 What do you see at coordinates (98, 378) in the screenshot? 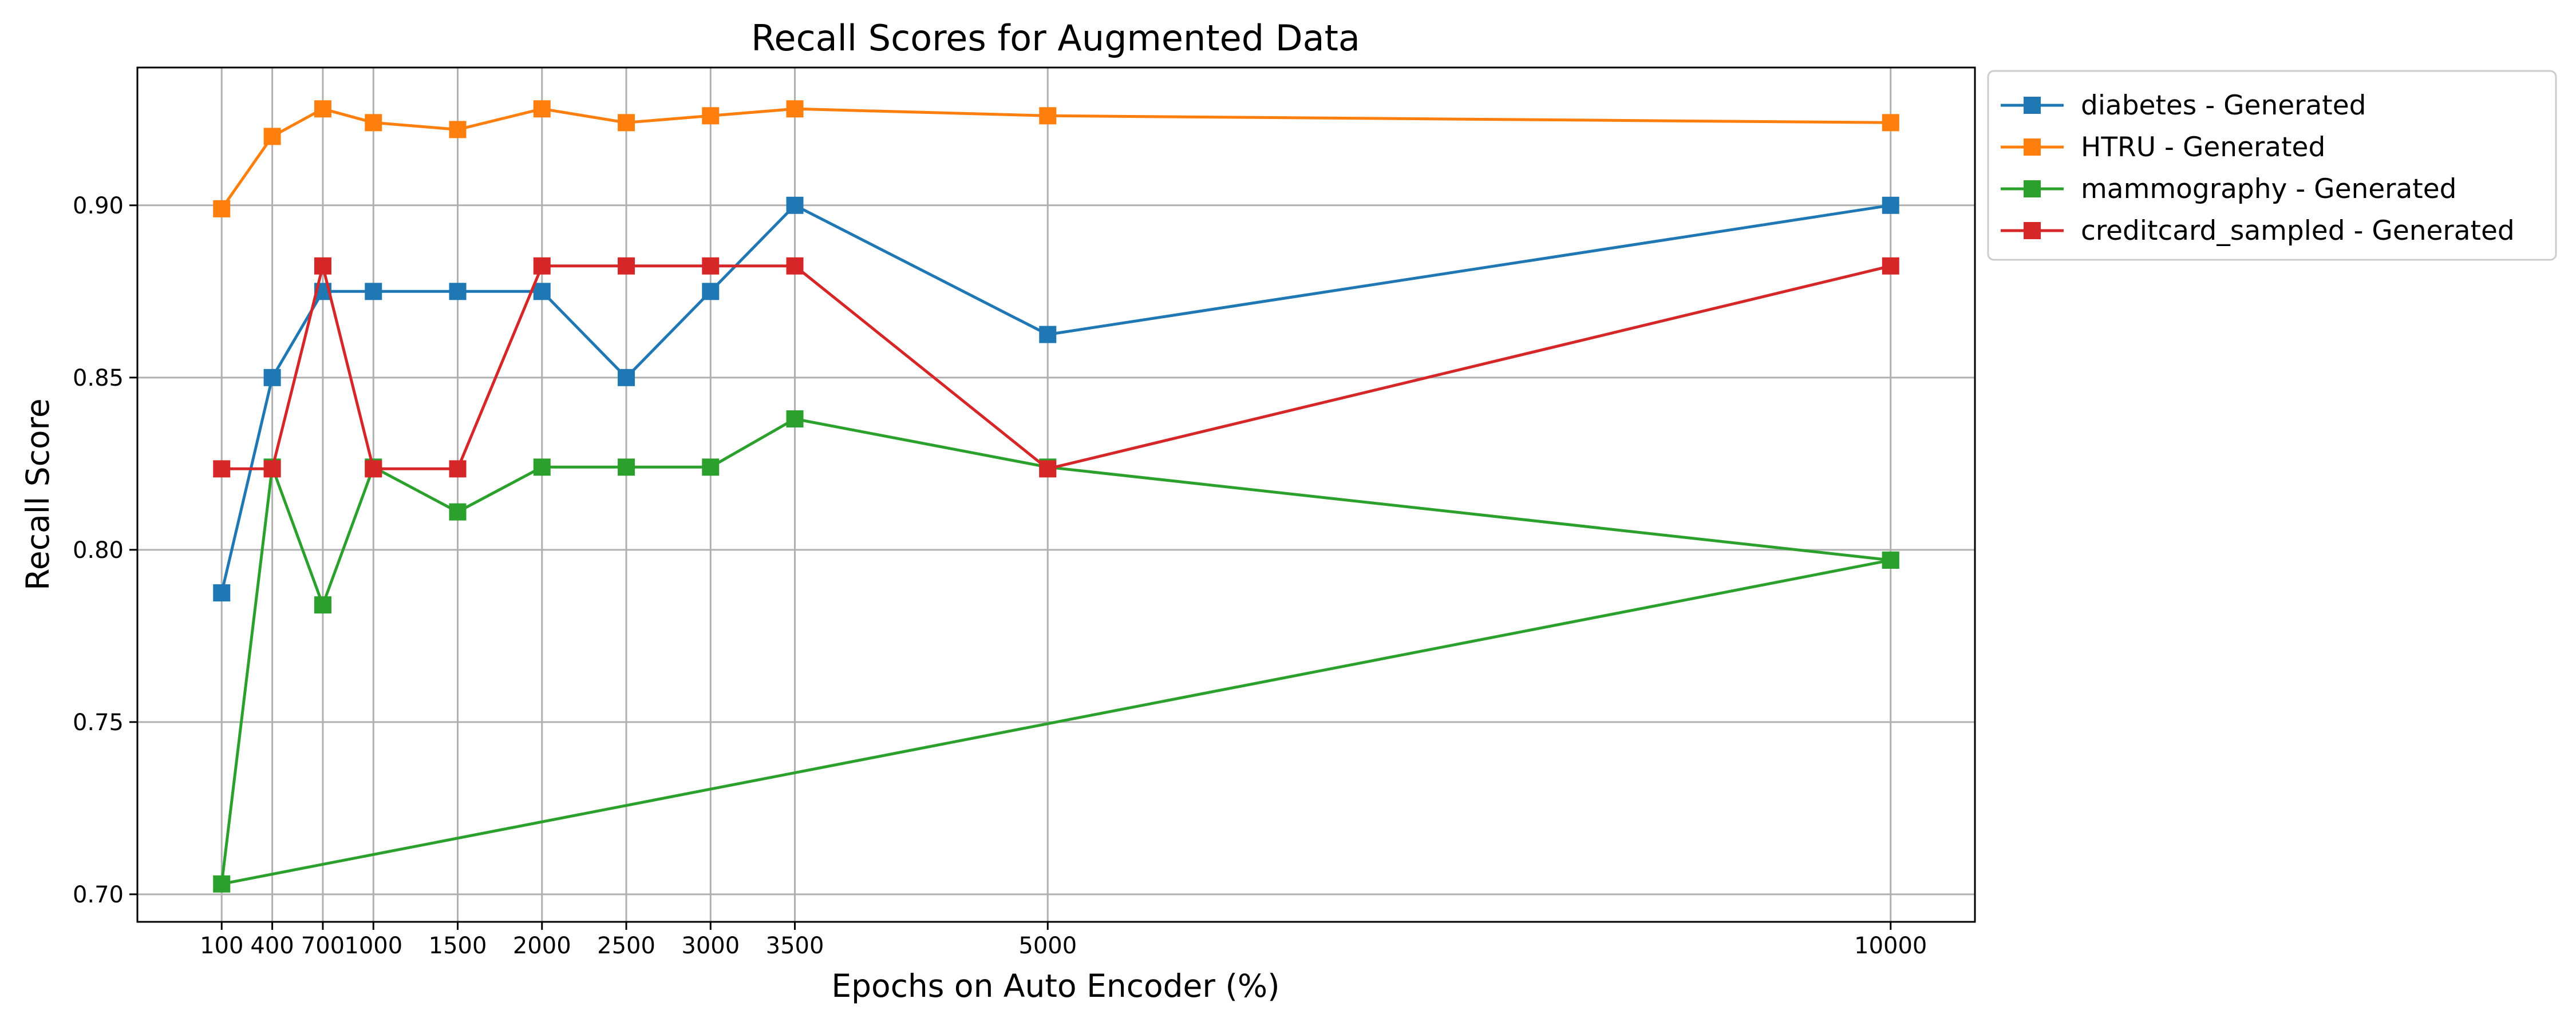
I see `y-tick-label: 0.85` at bounding box center [98, 378].